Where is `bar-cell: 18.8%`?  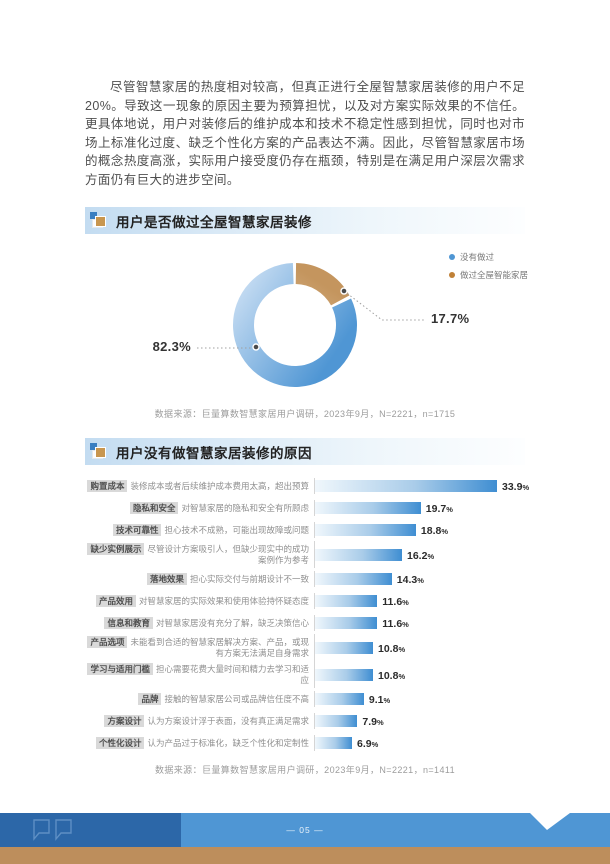
bar-cell: 18.8% is located at coordinates (420, 530).